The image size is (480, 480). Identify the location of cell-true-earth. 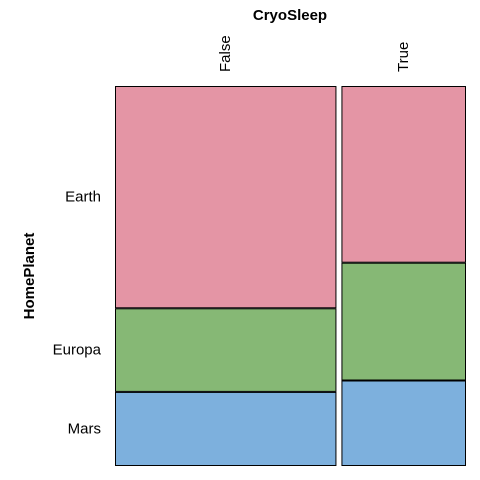
(403, 174).